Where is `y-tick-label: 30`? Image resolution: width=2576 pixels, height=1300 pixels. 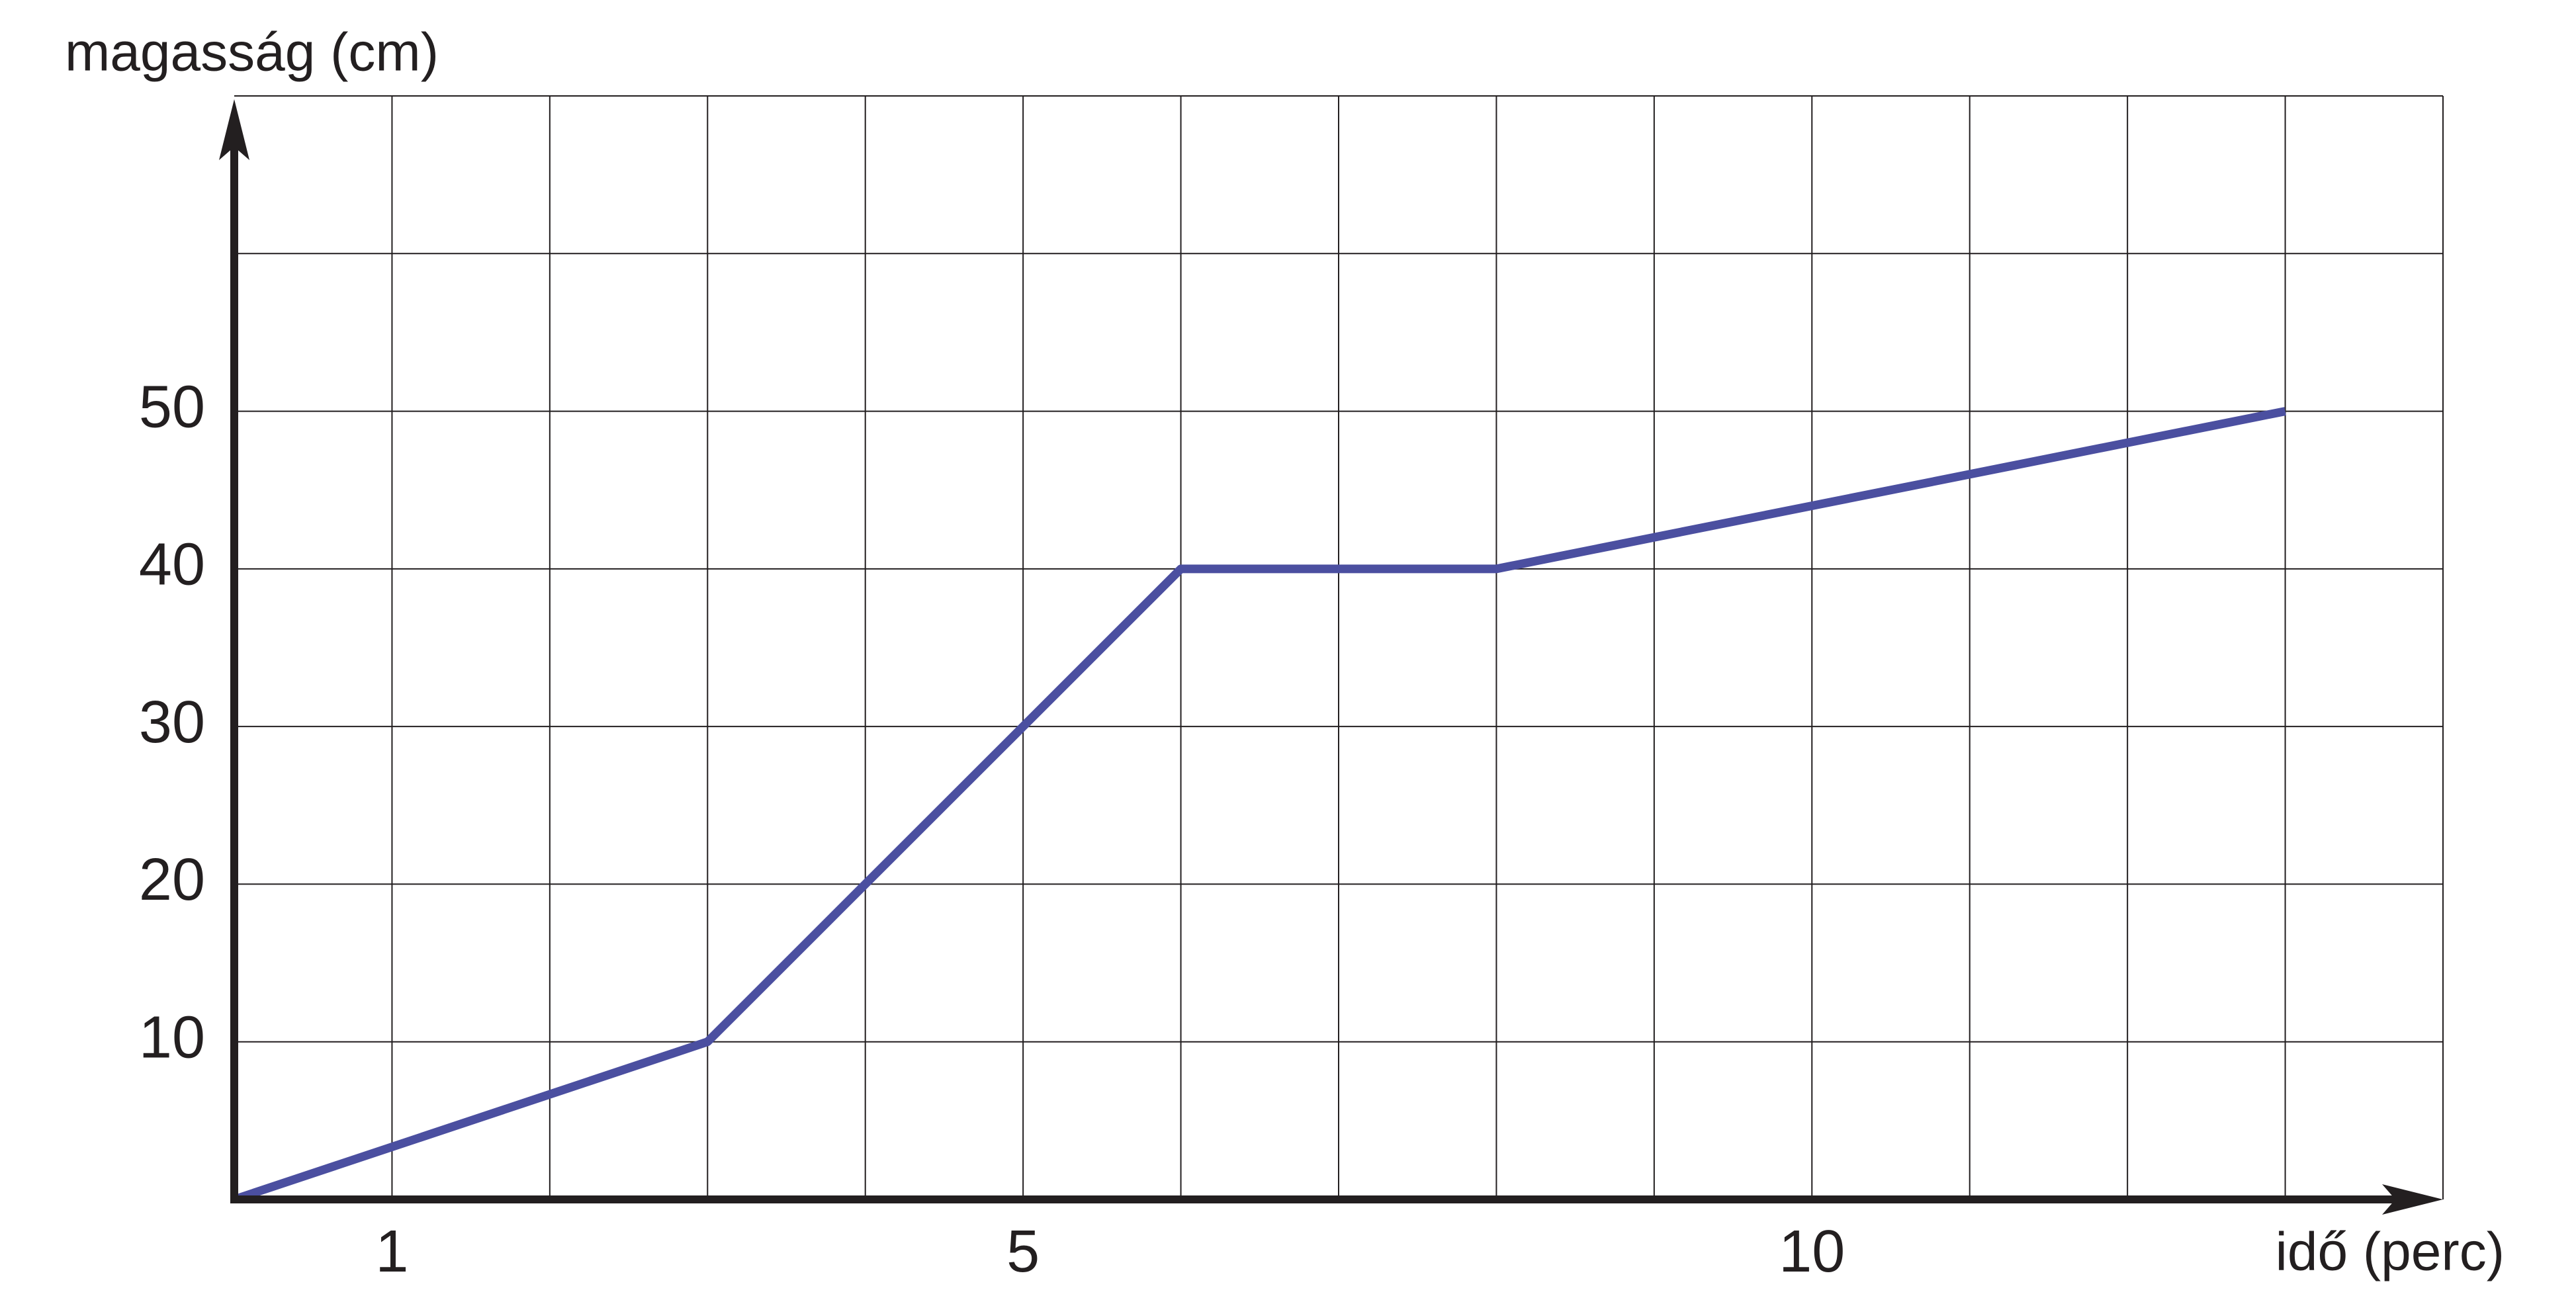 y-tick-label: 30 is located at coordinates (172, 722).